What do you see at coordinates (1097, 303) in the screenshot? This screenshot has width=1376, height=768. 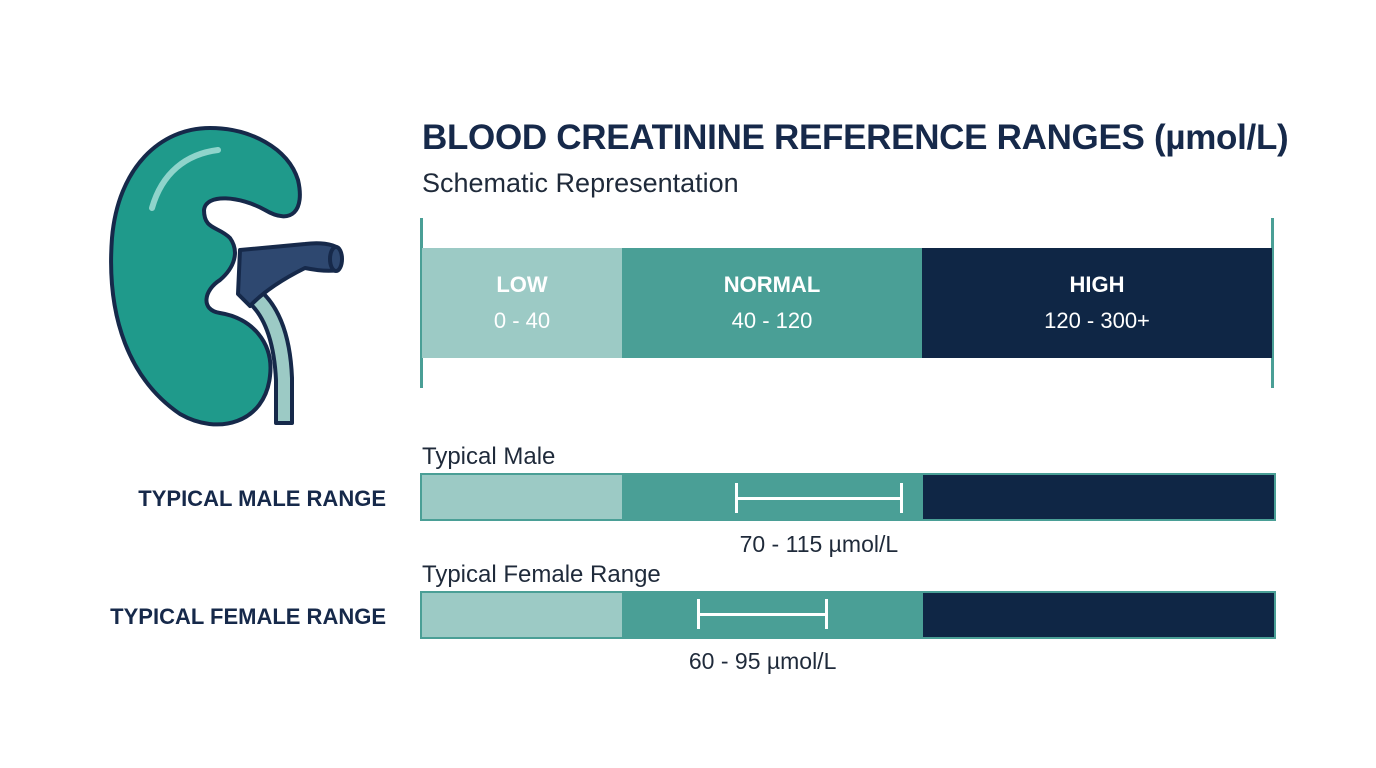 I see `segment-high: HIGH 120 - 300+` at bounding box center [1097, 303].